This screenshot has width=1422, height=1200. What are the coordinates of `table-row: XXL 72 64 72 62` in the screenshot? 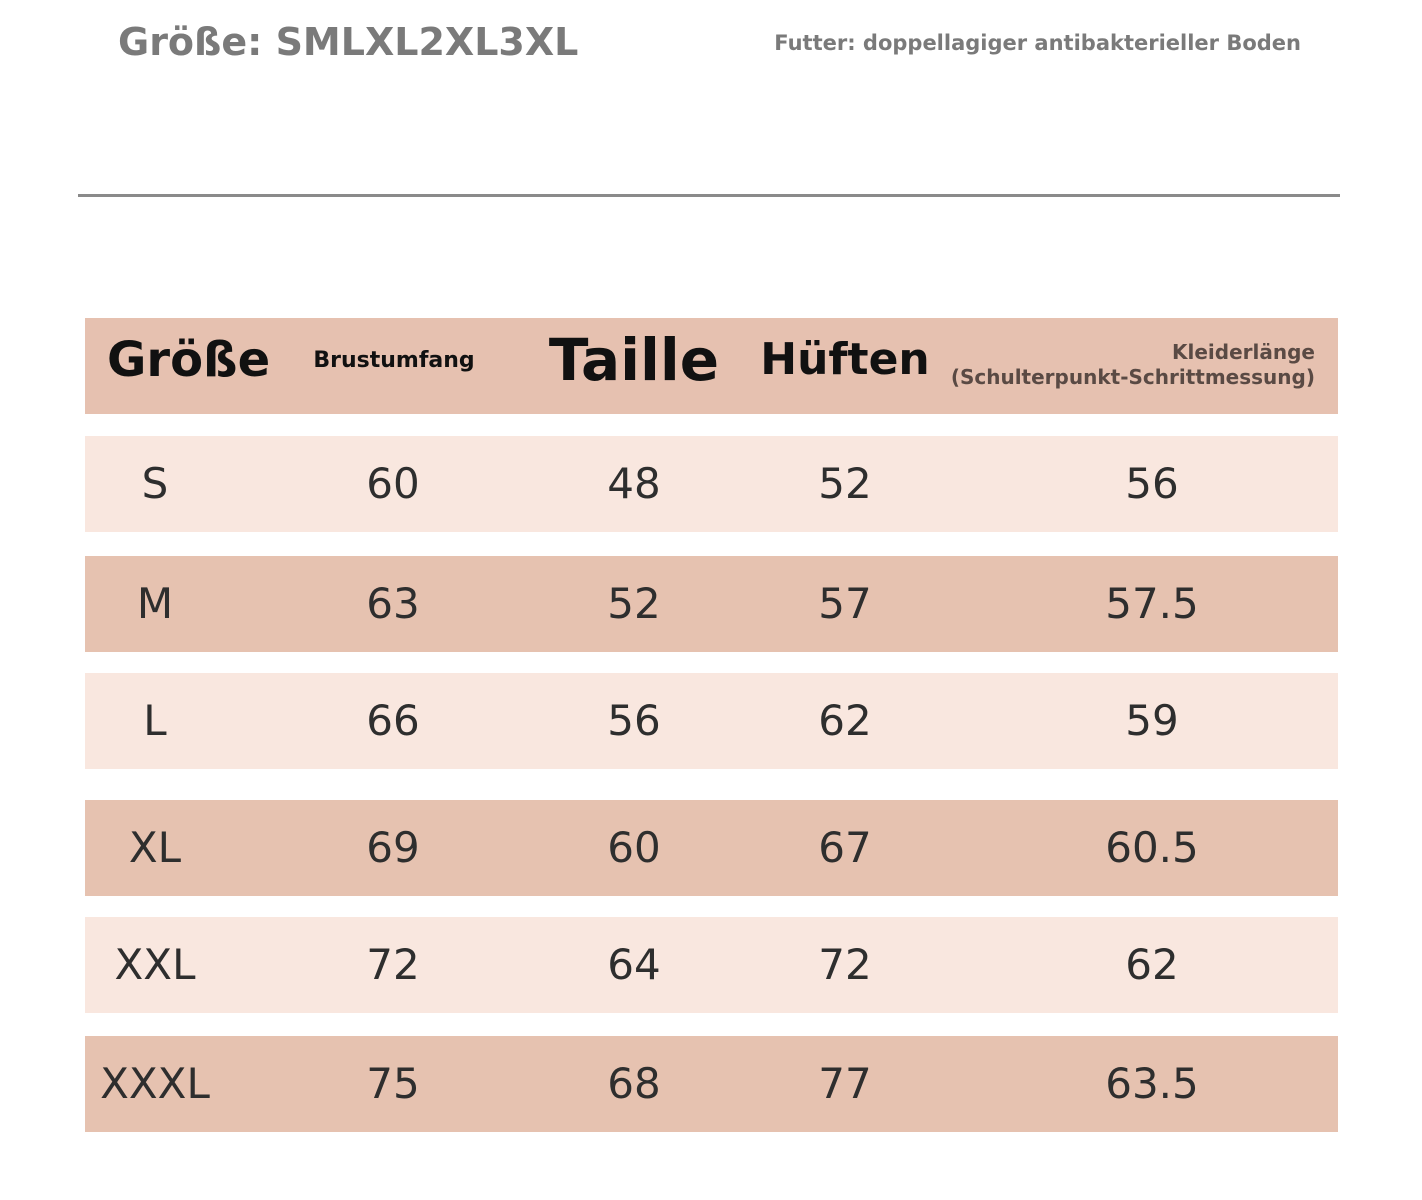 It's located at (711, 965).